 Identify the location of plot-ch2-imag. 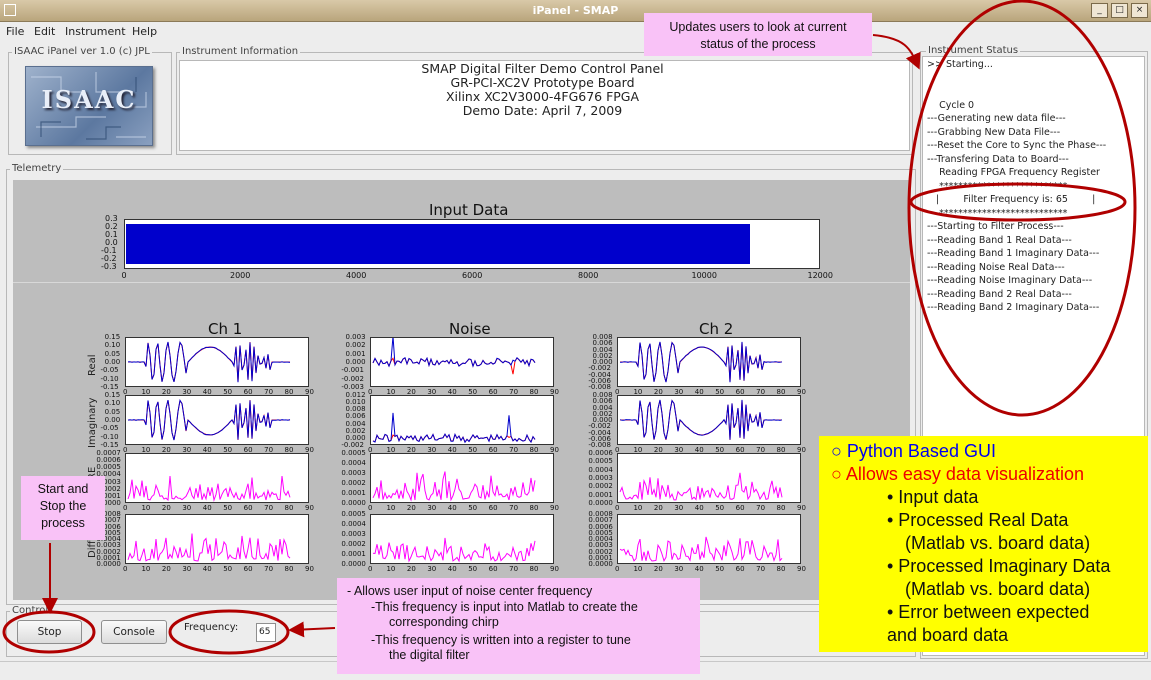
(709, 420).